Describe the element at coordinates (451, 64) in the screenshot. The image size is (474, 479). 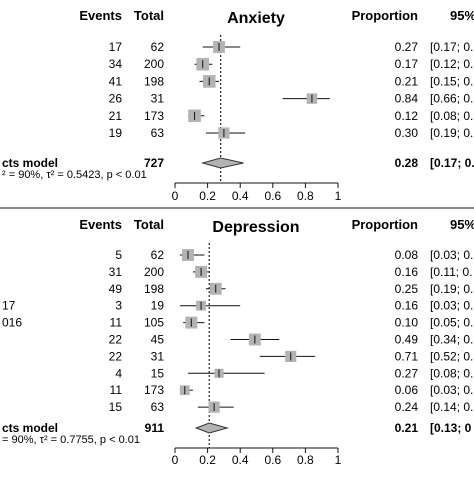
I see `ci-value: [0.12; 0.` at that location.